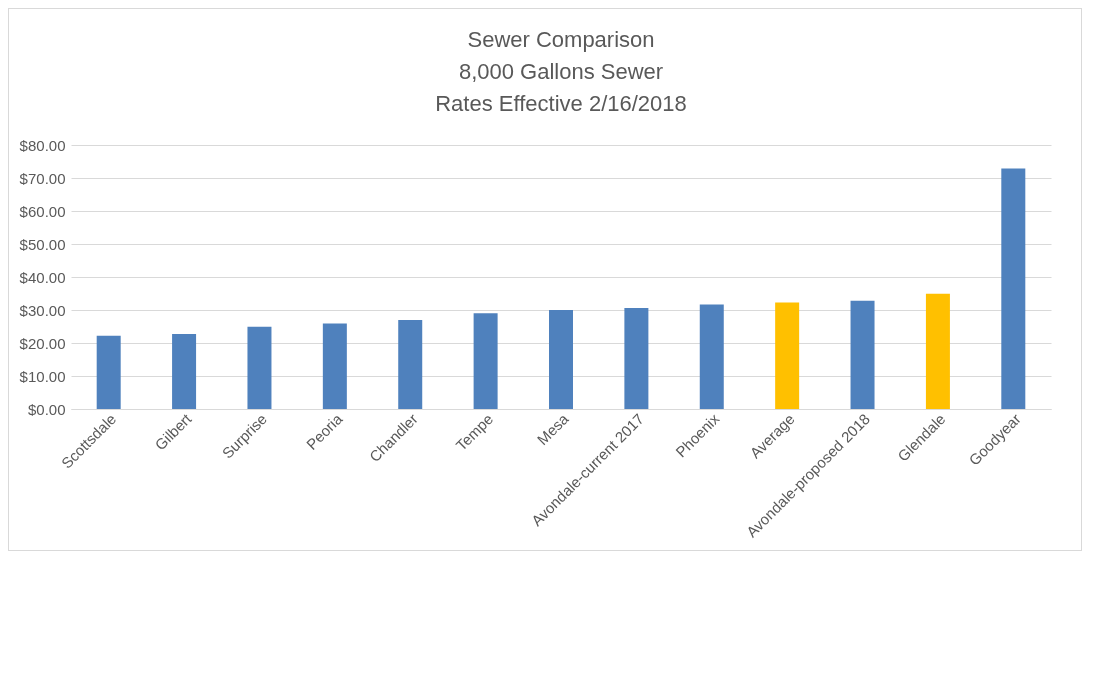 Image resolution: width=1105 pixels, height=694 pixels. What do you see at coordinates (42, 178) in the screenshot?
I see `y-tick-label: $70.00` at bounding box center [42, 178].